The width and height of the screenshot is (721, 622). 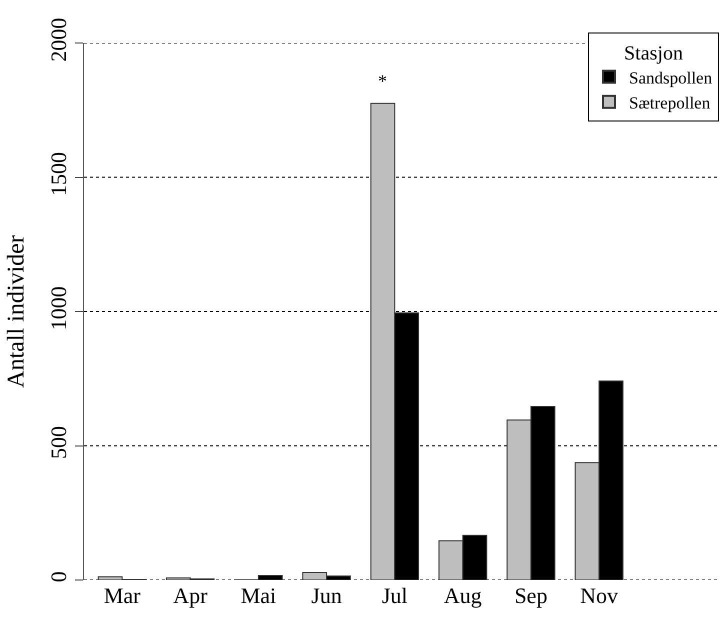 I want to click on x-tick-label: Jul, so click(x=395, y=595).